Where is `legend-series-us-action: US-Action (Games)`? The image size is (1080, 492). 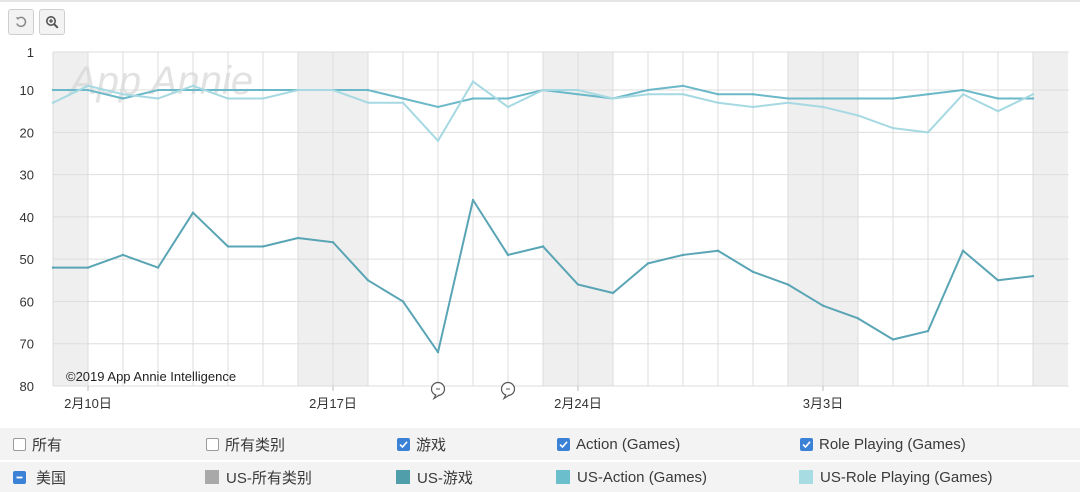
legend-series-us-action: US-Action (Games) is located at coordinates (631, 477).